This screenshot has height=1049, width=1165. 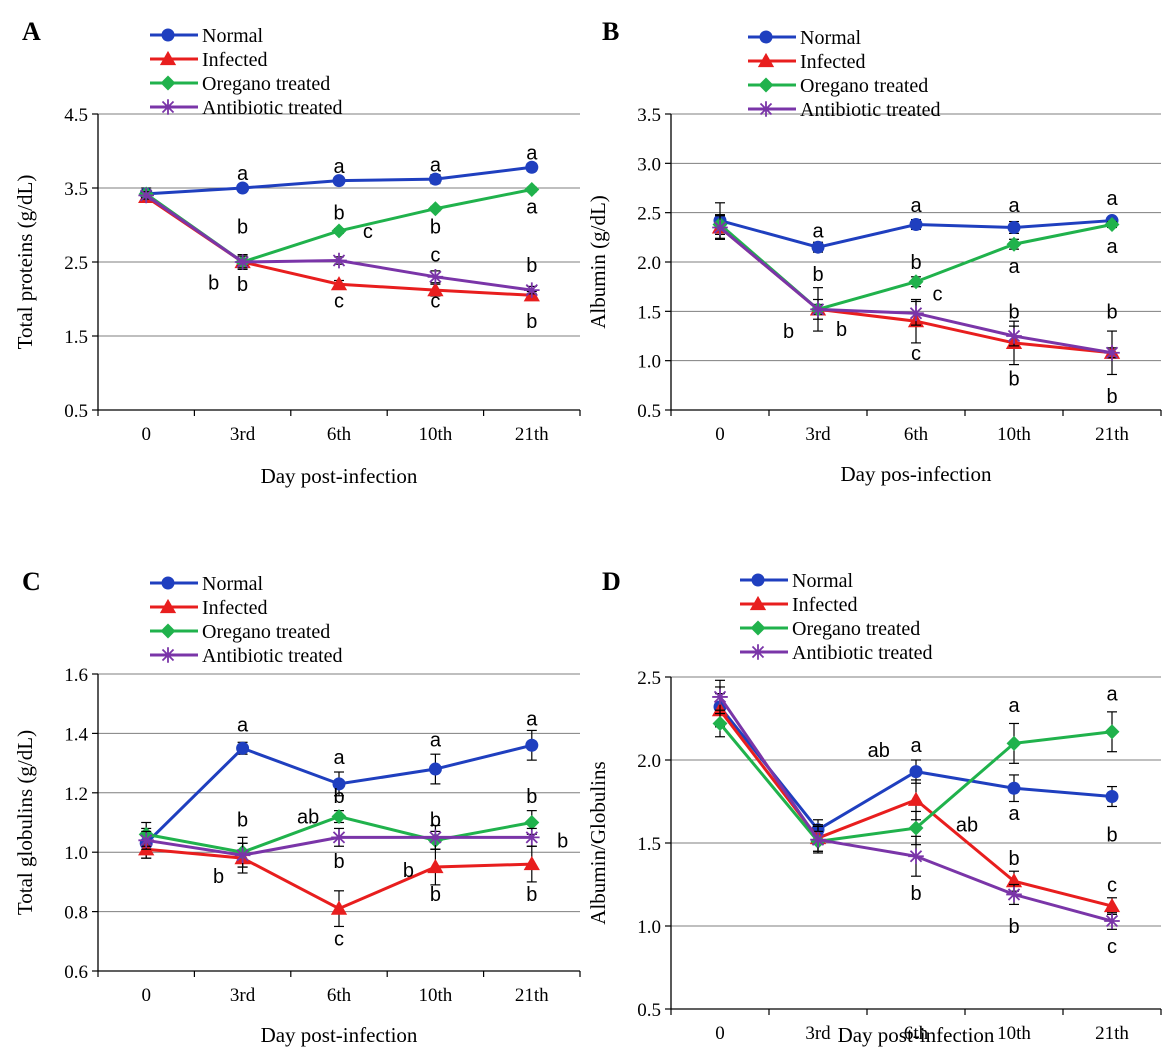 What do you see at coordinates (649, 115) in the screenshot?
I see `y-tick-label: 3.5` at bounding box center [649, 115].